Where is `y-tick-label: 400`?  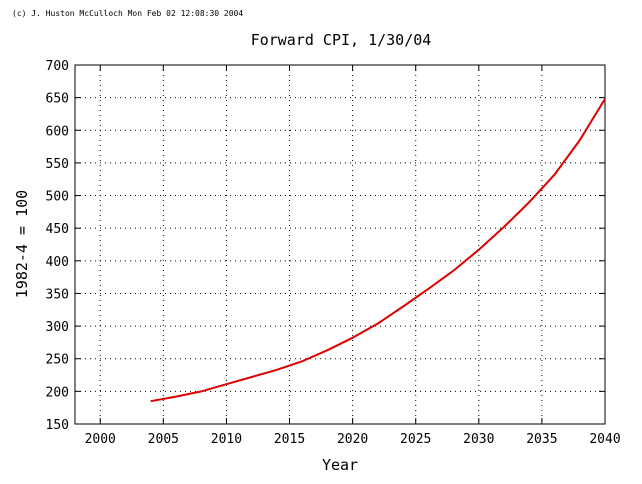 y-tick-label: 400 is located at coordinates (57, 262).